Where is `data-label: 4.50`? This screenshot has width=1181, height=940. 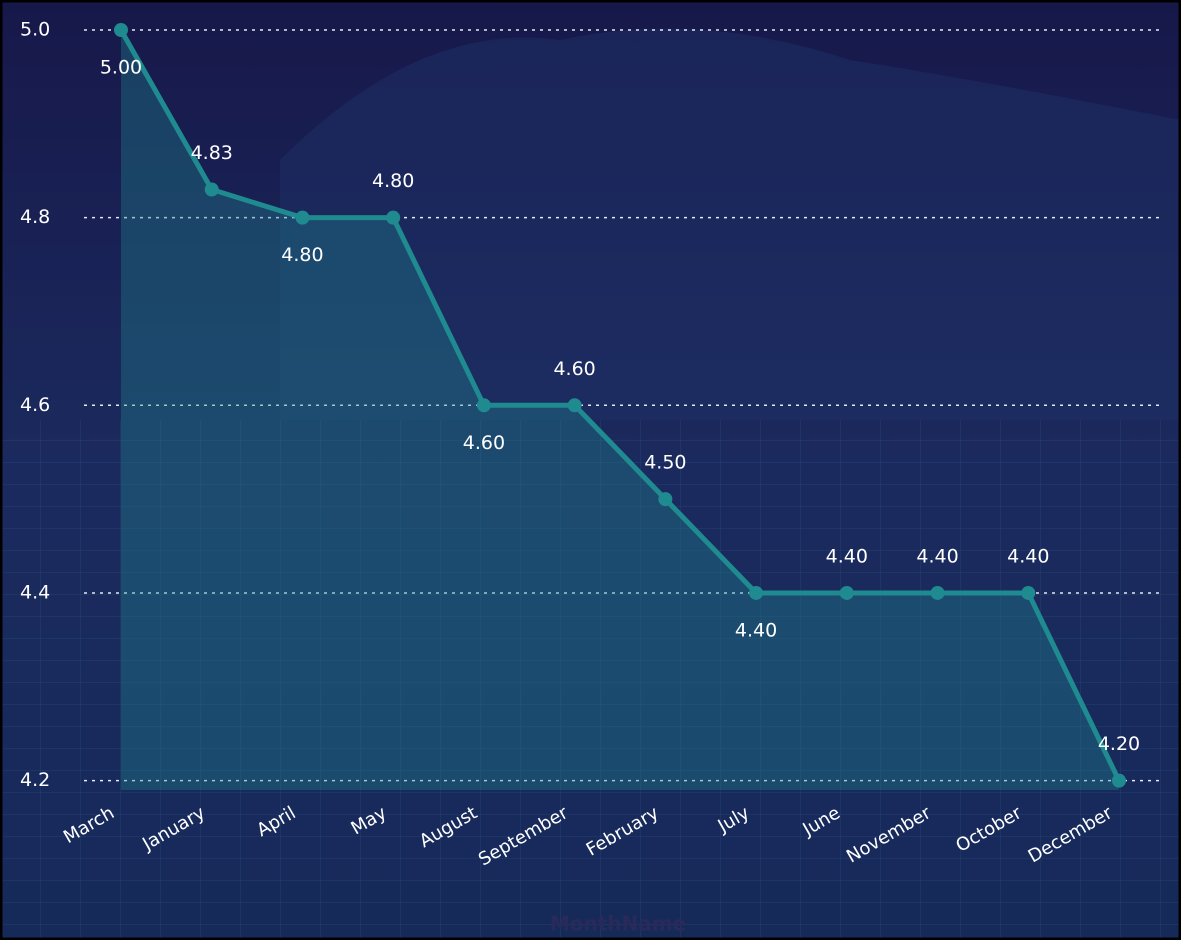
data-label: 4.50 is located at coordinates (665, 463).